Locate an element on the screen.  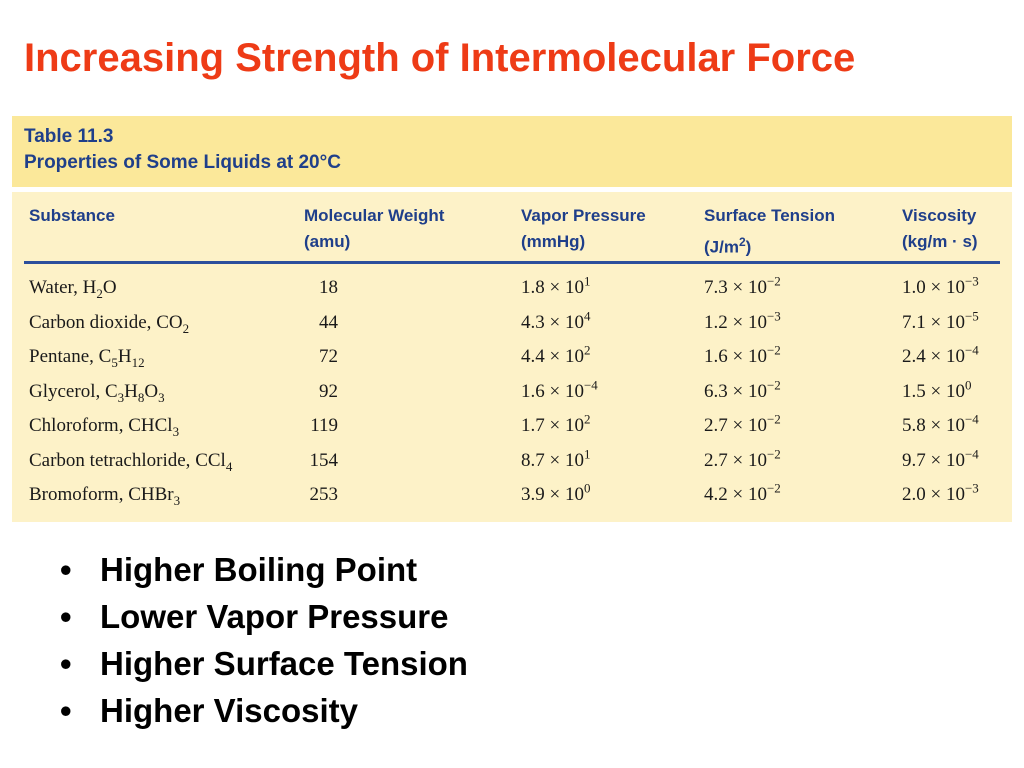
table-number: Table 11.3 is located at coordinates (69, 136).